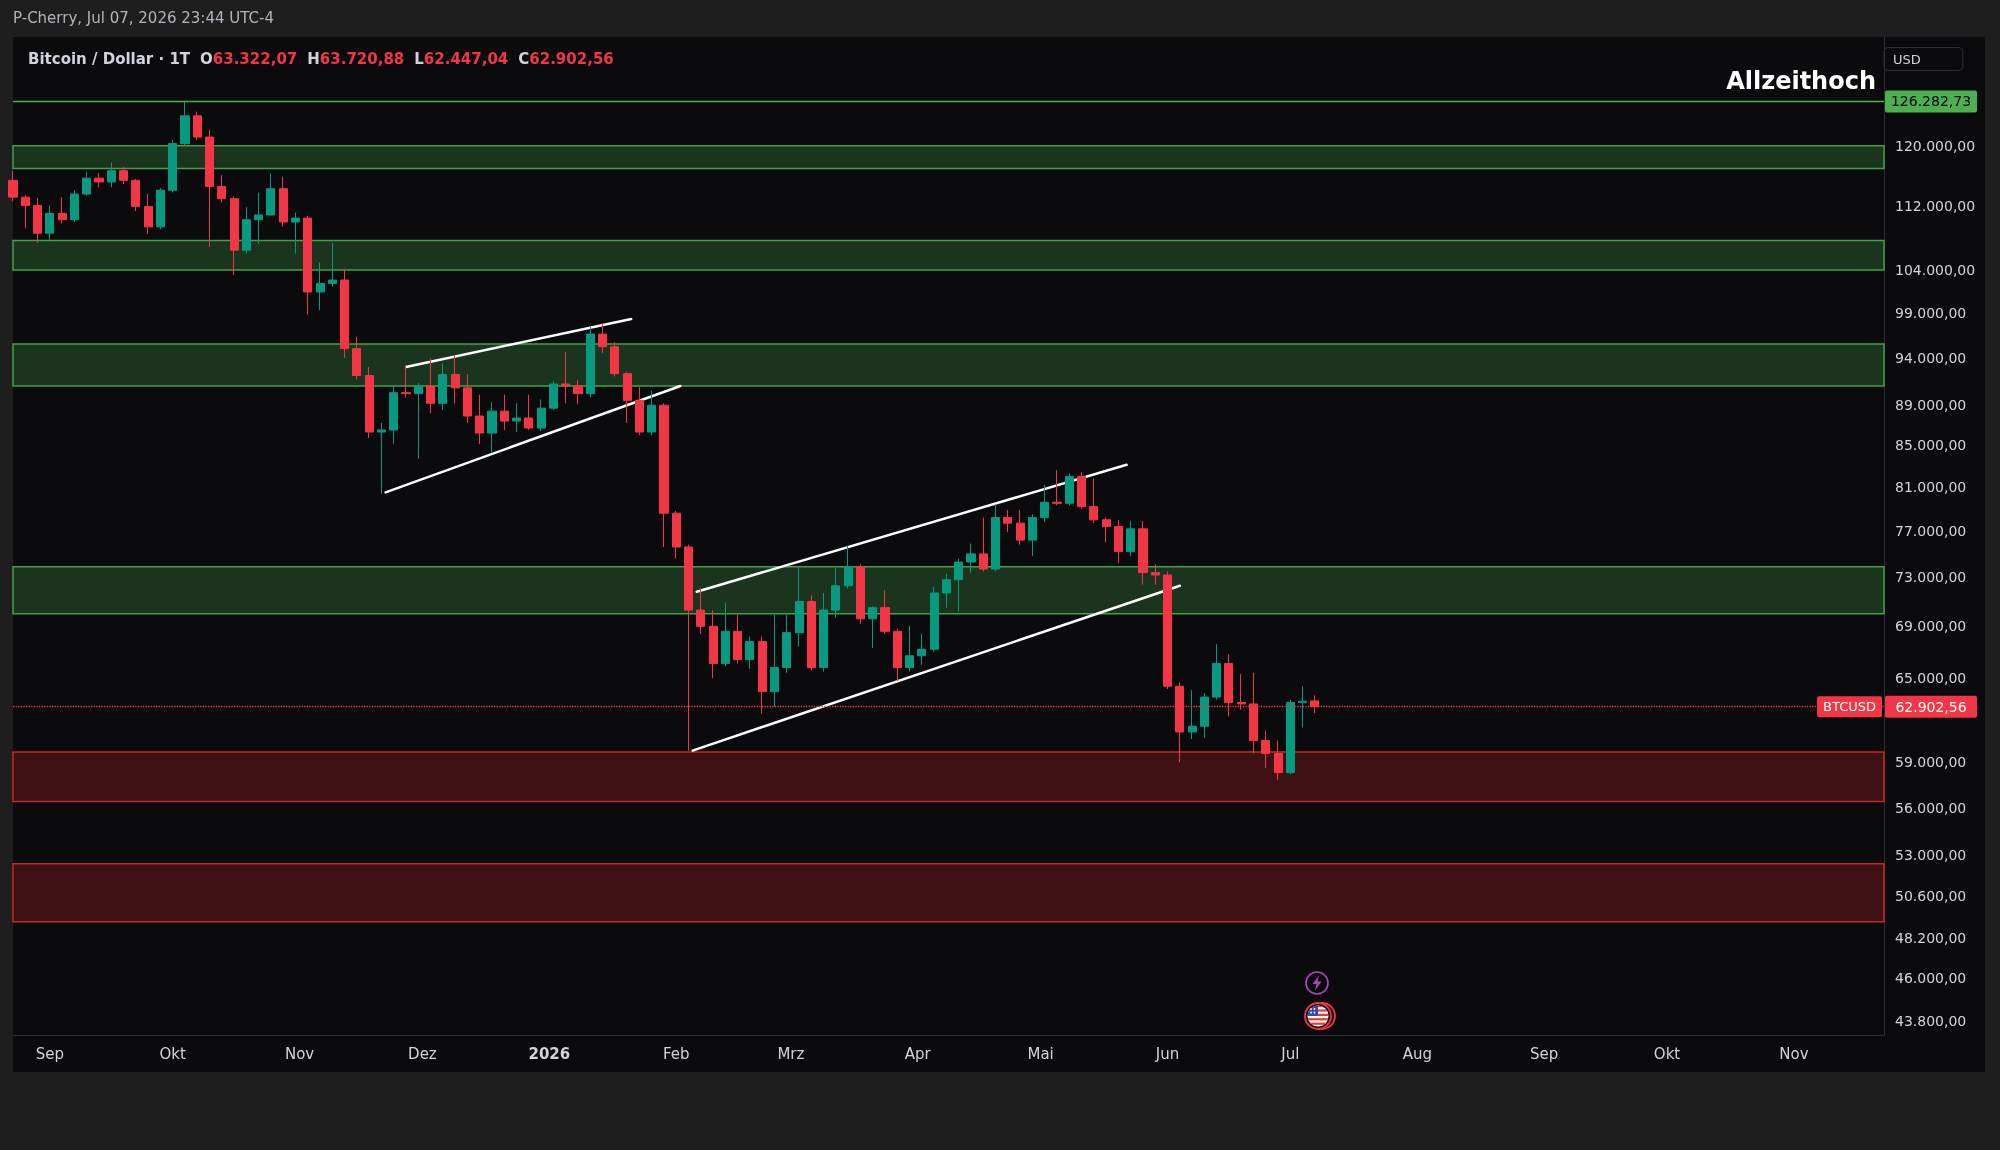 This screenshot has height=1150, width=2000. What do you see at coordinates (1931, 978) in the screenshot?
I see `y-tick-label: 46.000,00` at bounding box center [1931, 978].